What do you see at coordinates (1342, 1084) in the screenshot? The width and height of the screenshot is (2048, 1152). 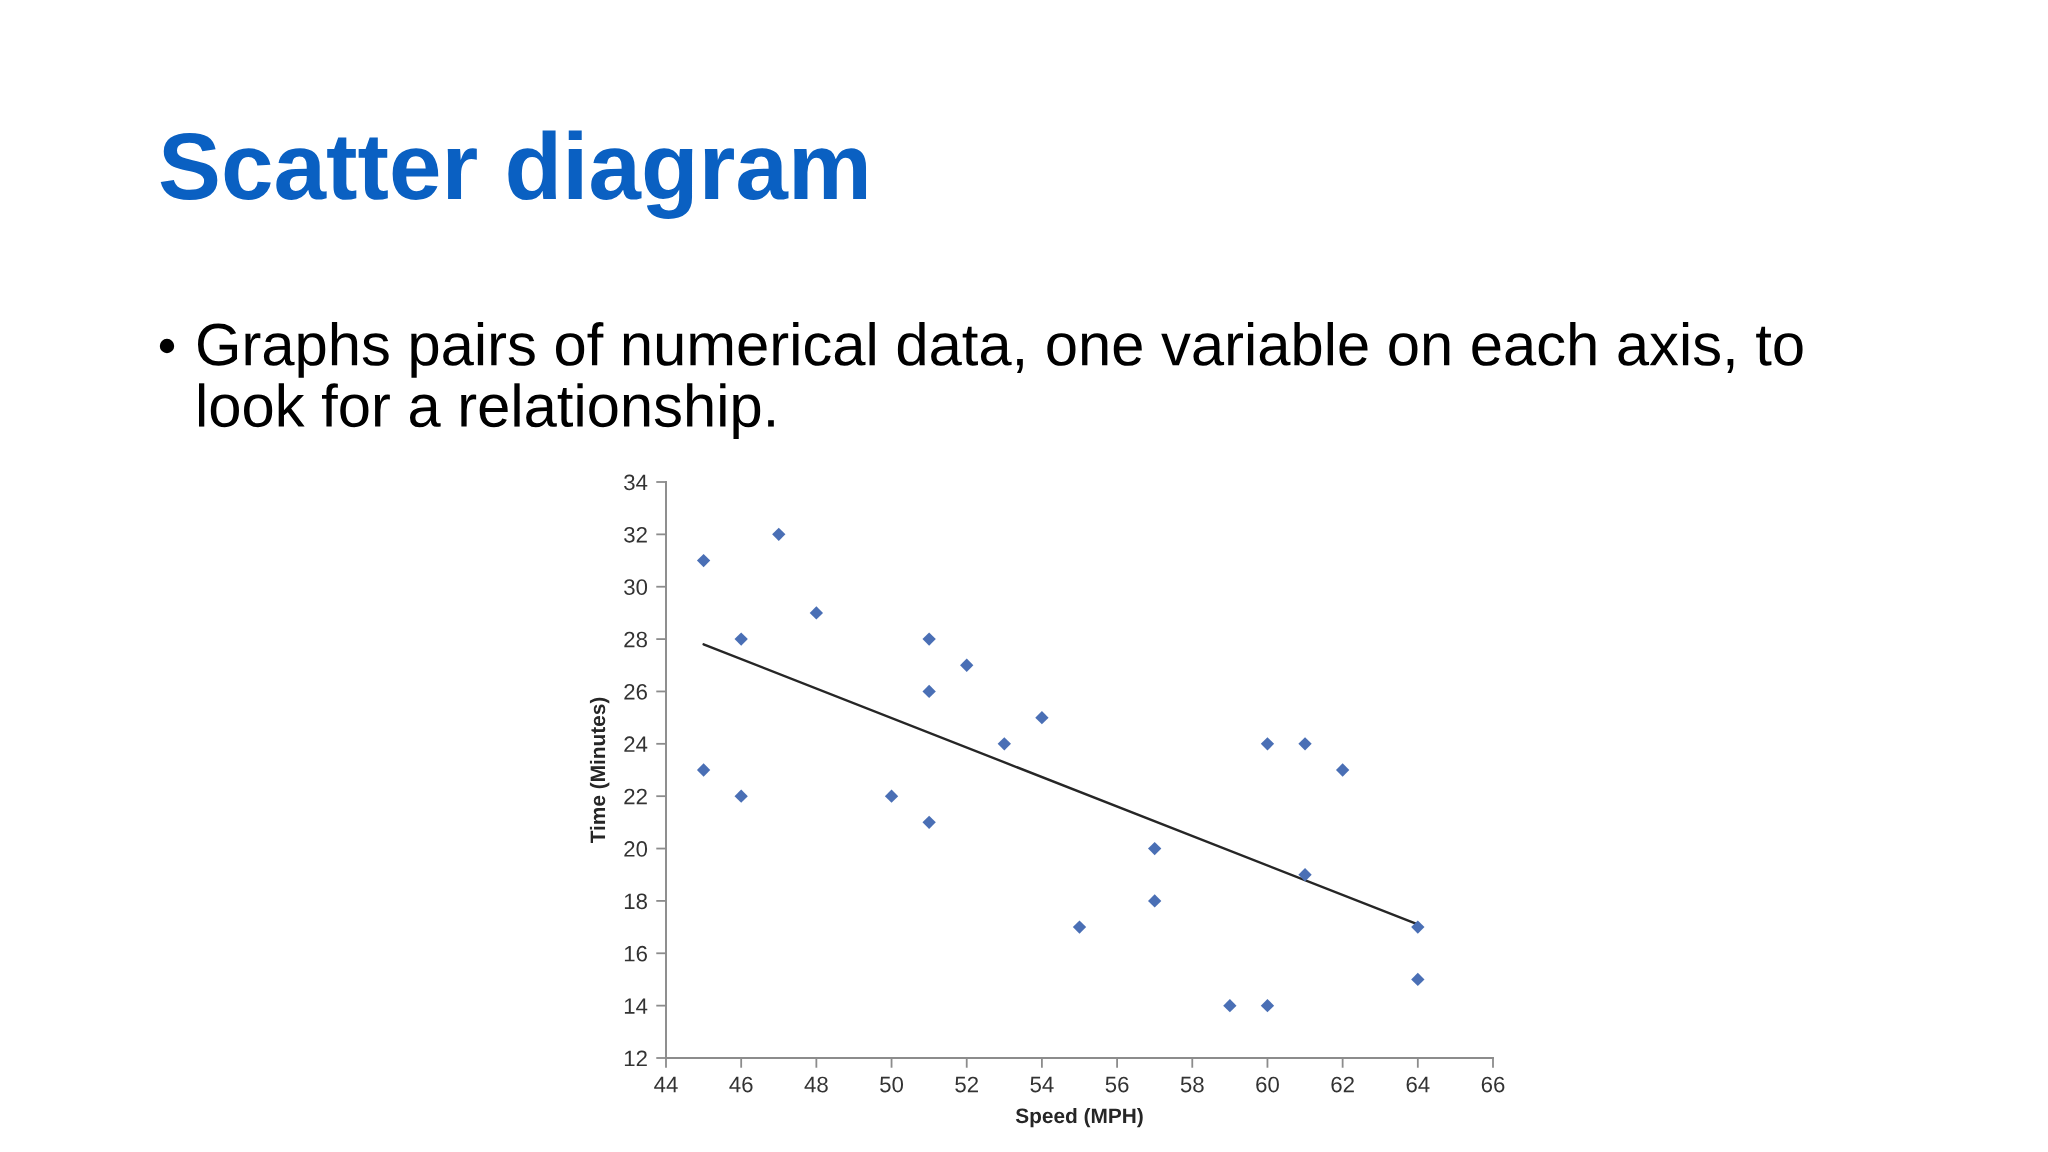 I see `x-tick-label: 62` at bounding box center [1342, 1084].